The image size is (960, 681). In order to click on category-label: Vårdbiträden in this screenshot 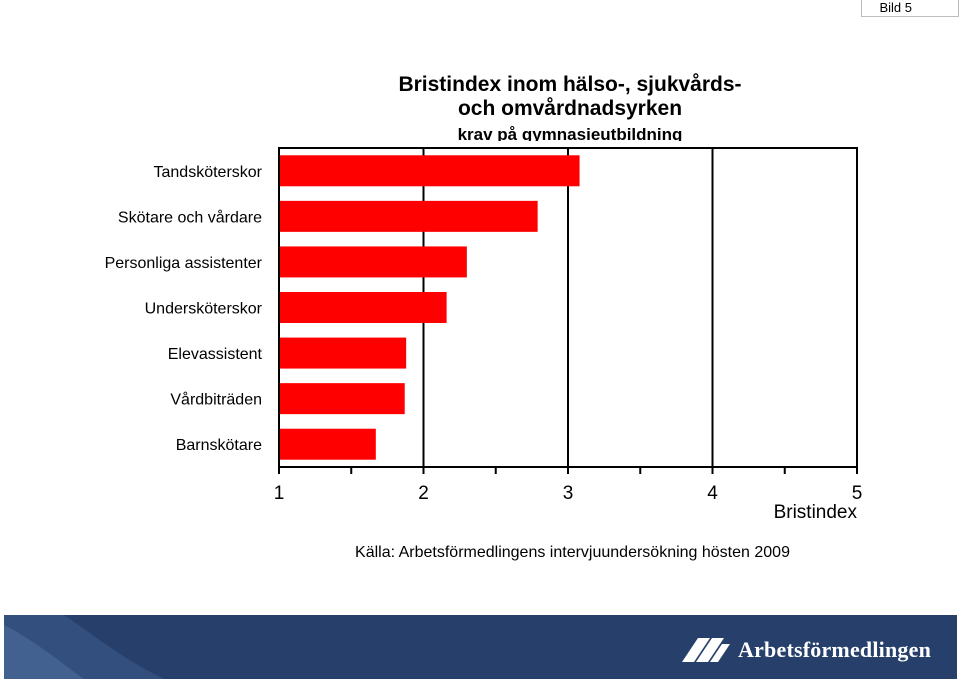, I will do `click(216, 400)`.